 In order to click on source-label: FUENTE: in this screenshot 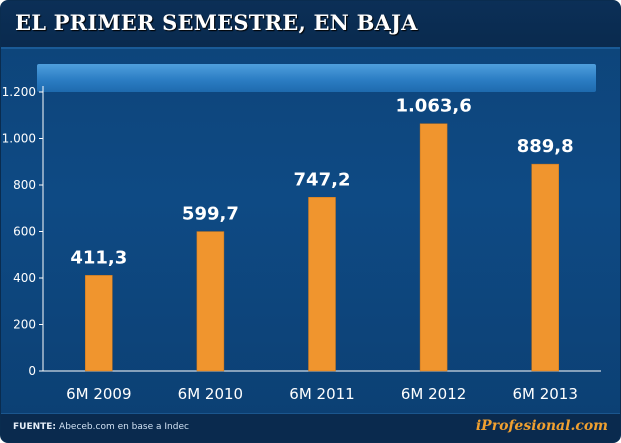, I will do `click(35, 427)`.